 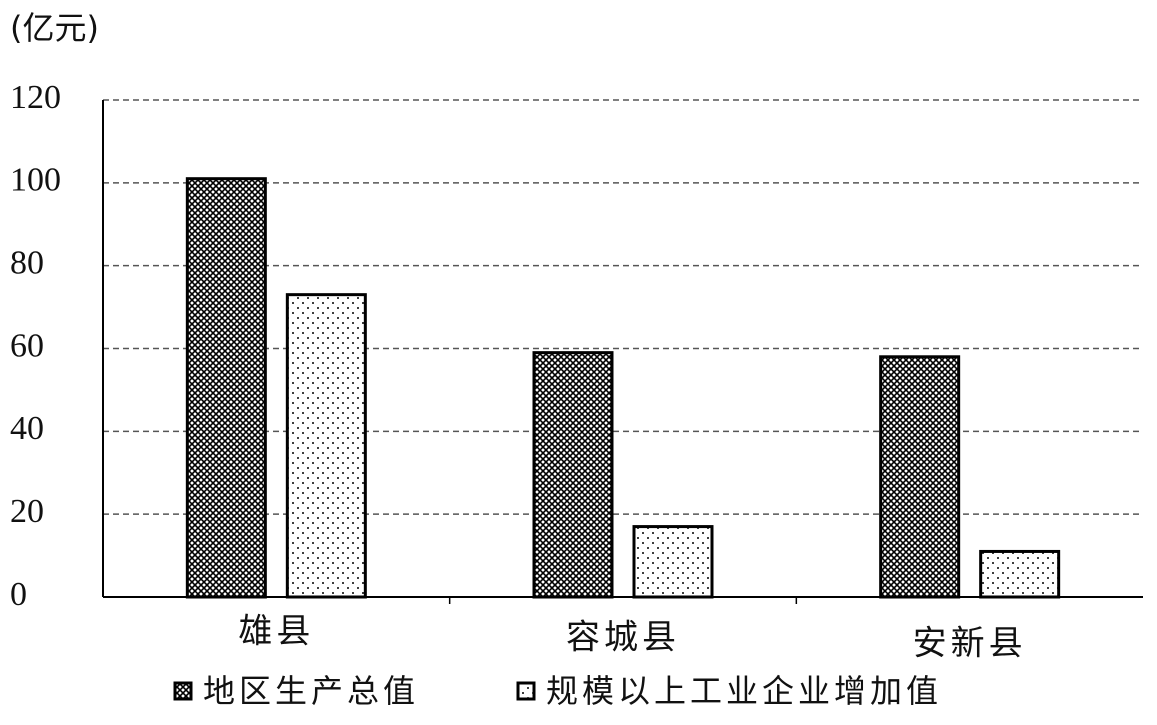 I want to click on y-tick-label: 80, so click(x=27, y=262).